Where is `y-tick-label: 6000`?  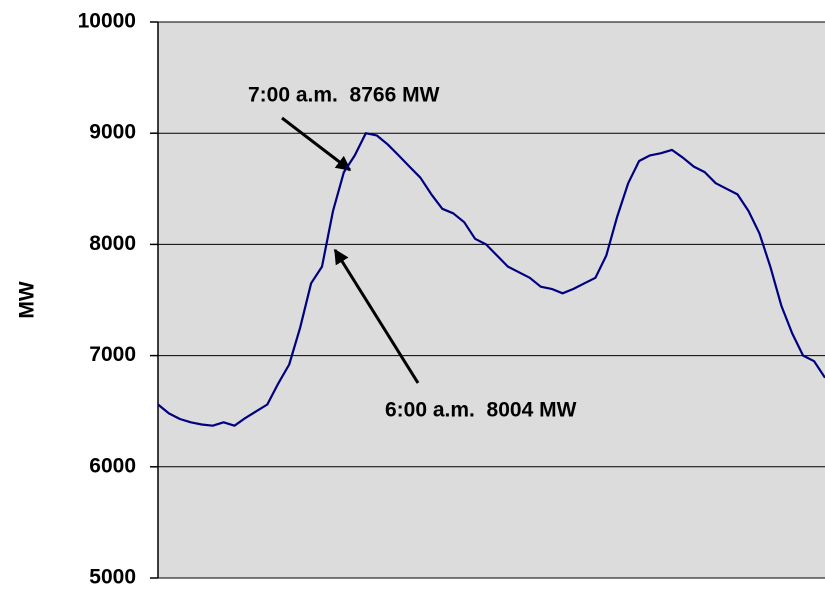 y-tick-label: 6000 is located at coordinates (112, 465).